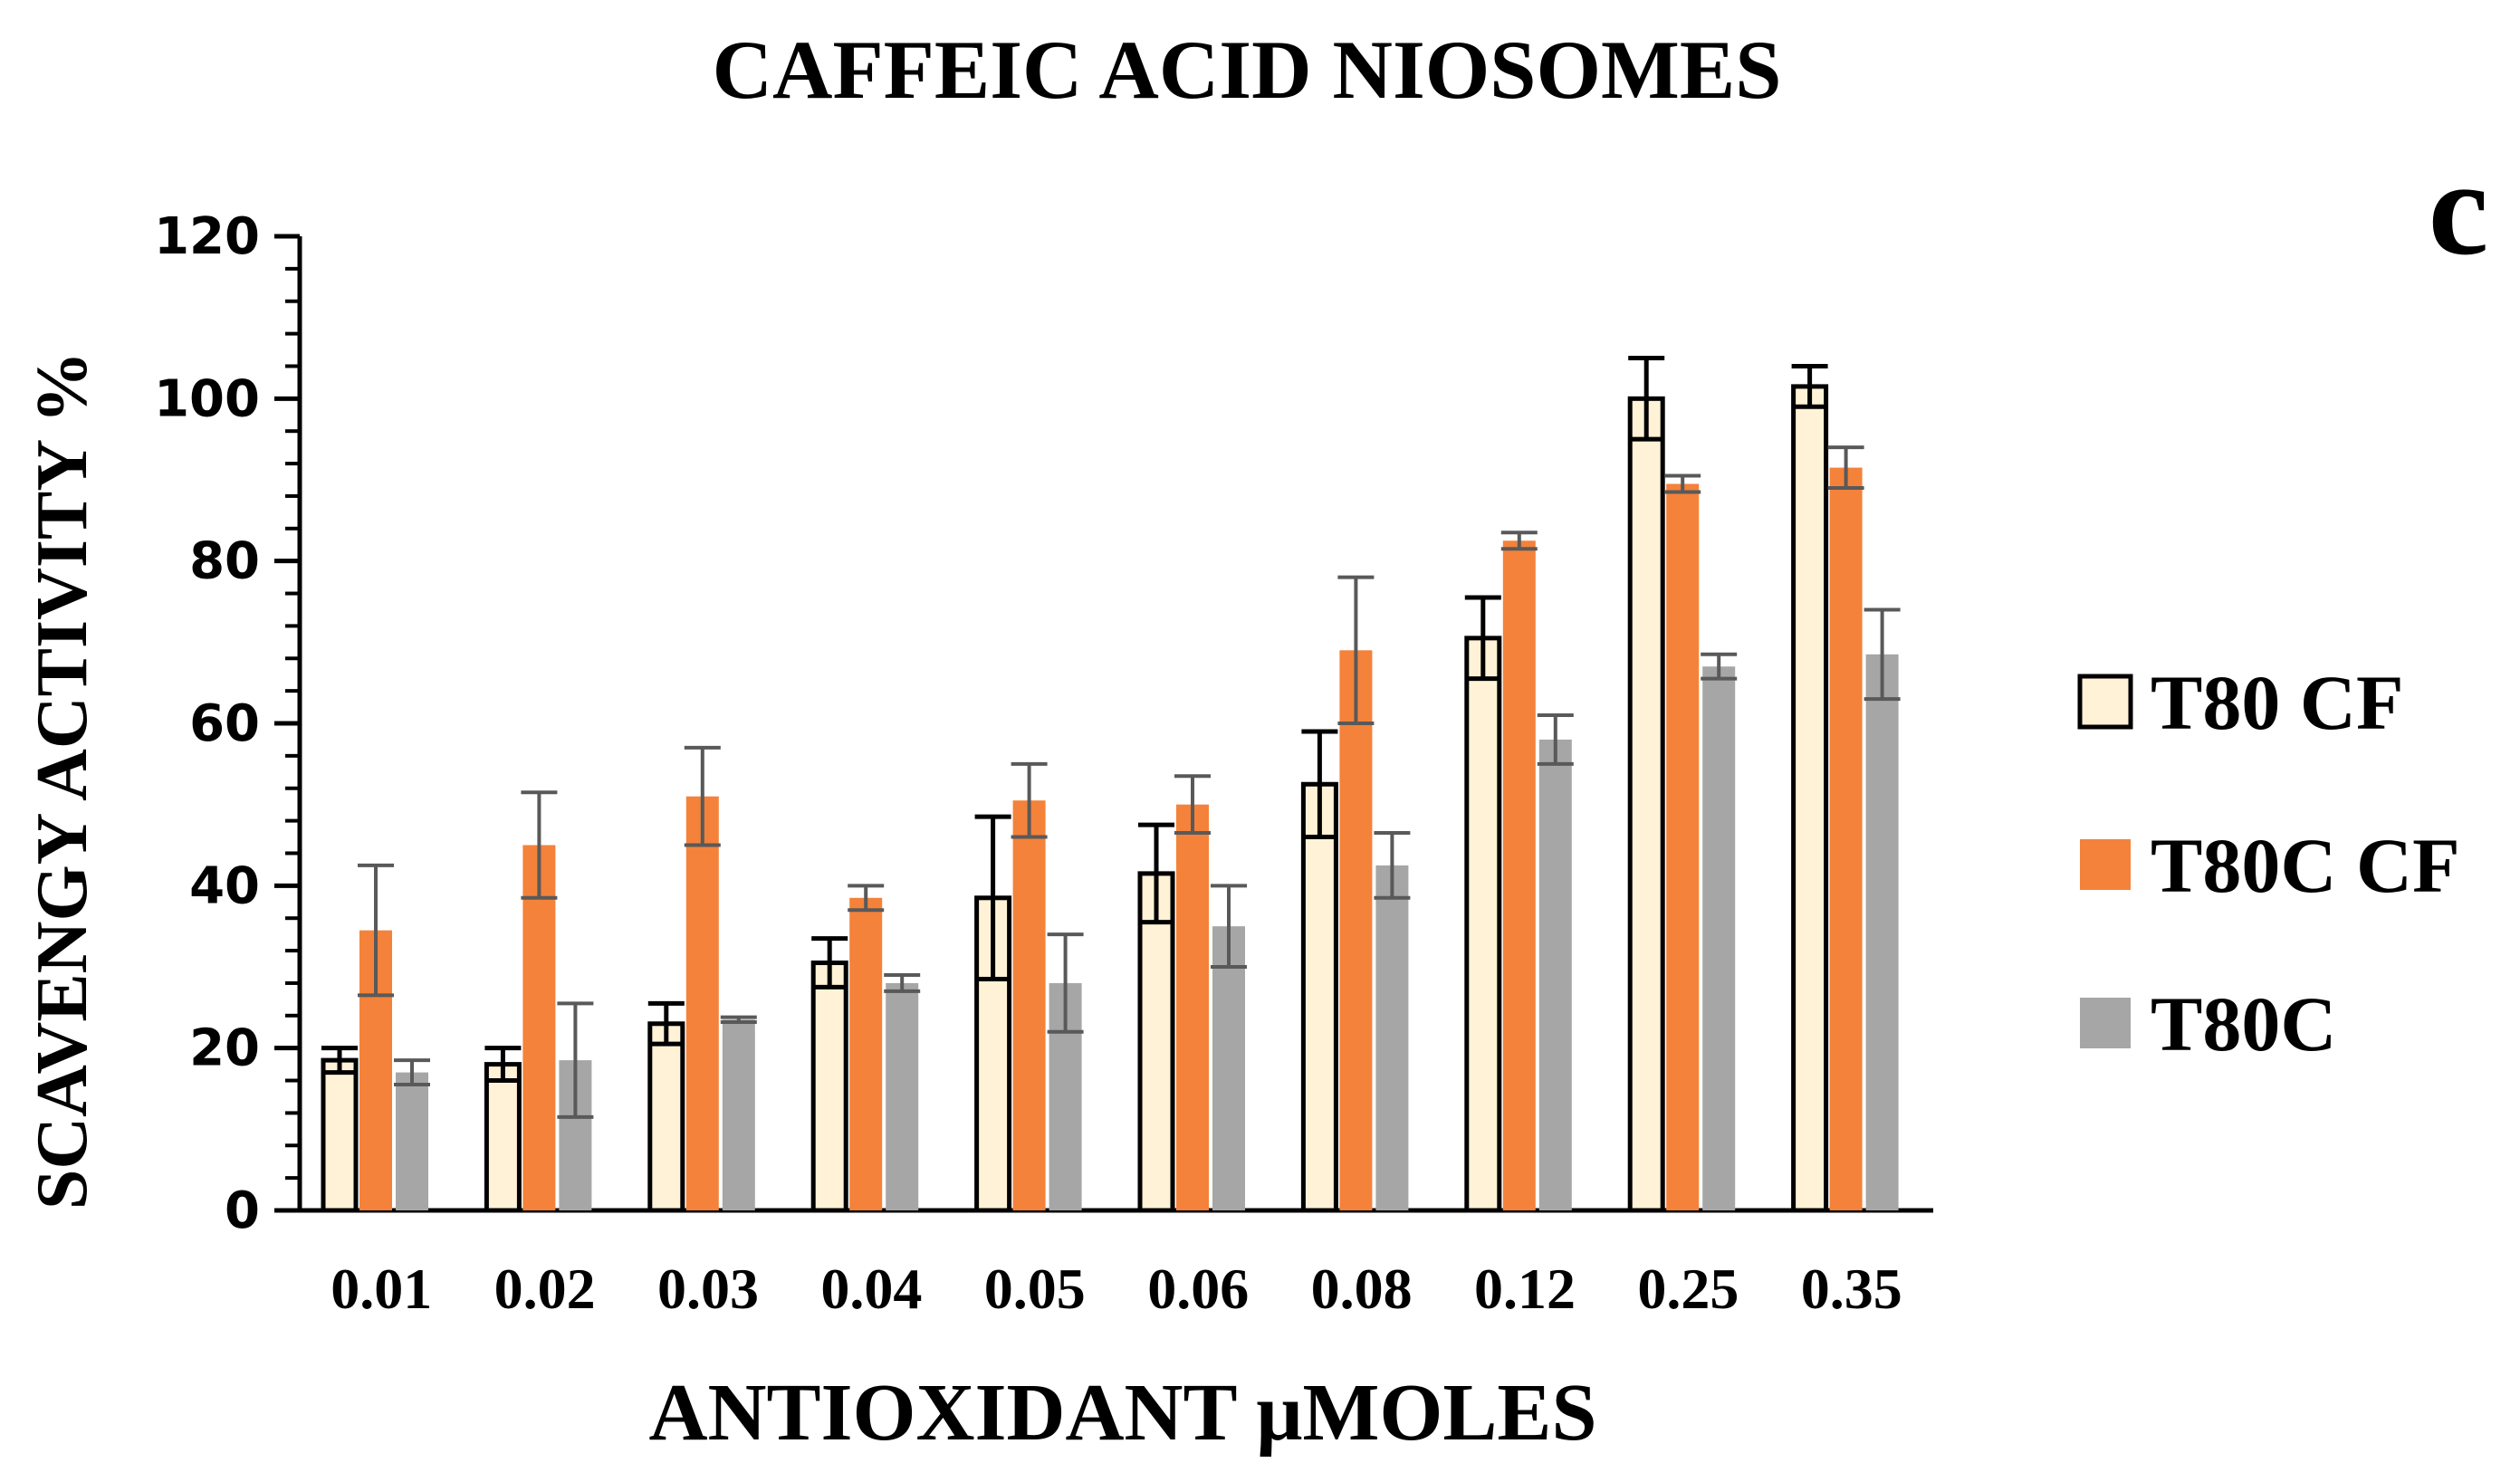  Describe the element at coordinates (1198, 1289) in the screenshot. I see `x-tick-label: 0.06` at that location.